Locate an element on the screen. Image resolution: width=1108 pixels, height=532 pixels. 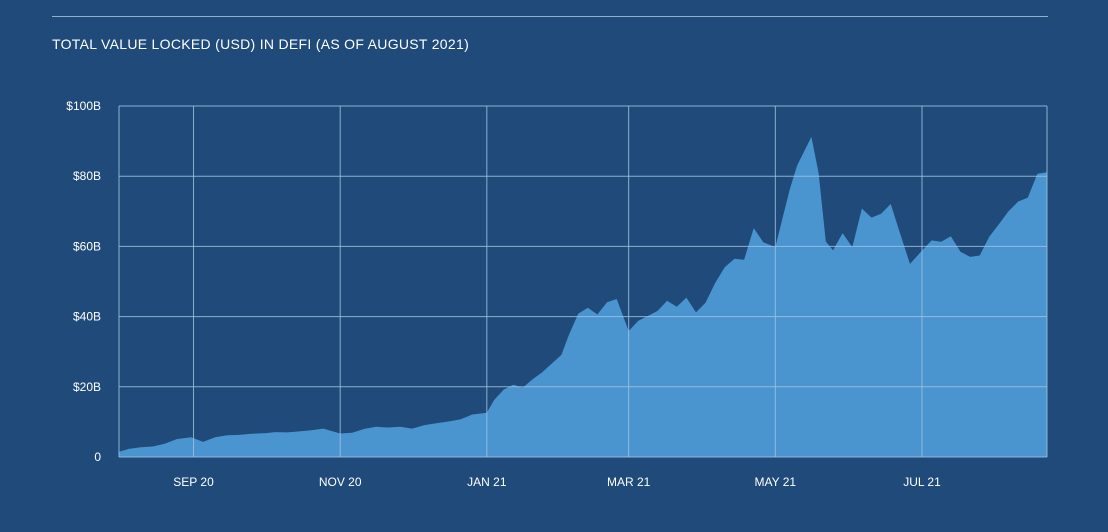
top-divider is located at coordinates (550, 16).